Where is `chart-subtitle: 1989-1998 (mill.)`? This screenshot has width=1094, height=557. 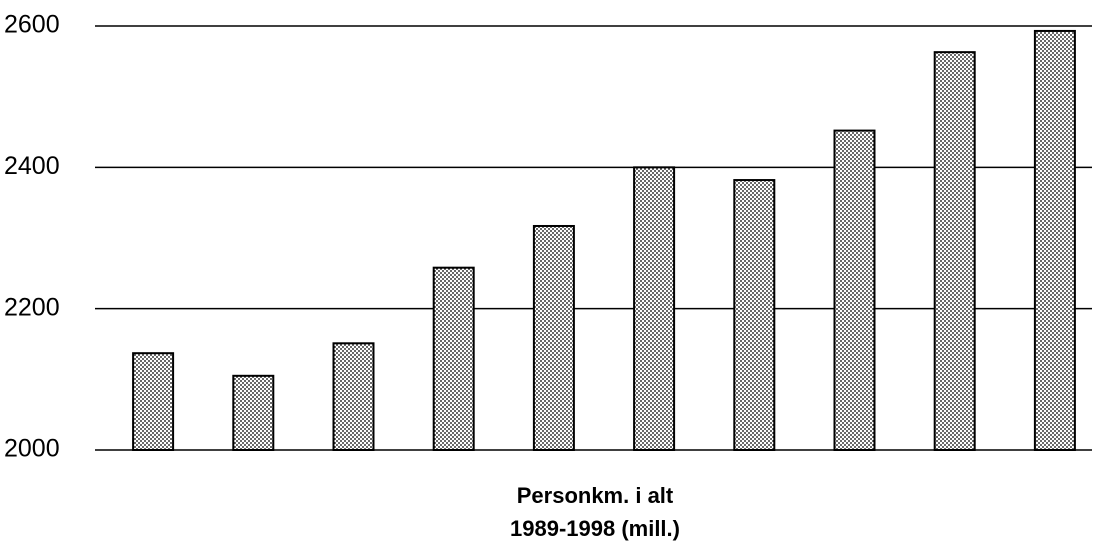 chart-subtitle: 1989-1998 (mill.) is located at coordinates (595, 528).